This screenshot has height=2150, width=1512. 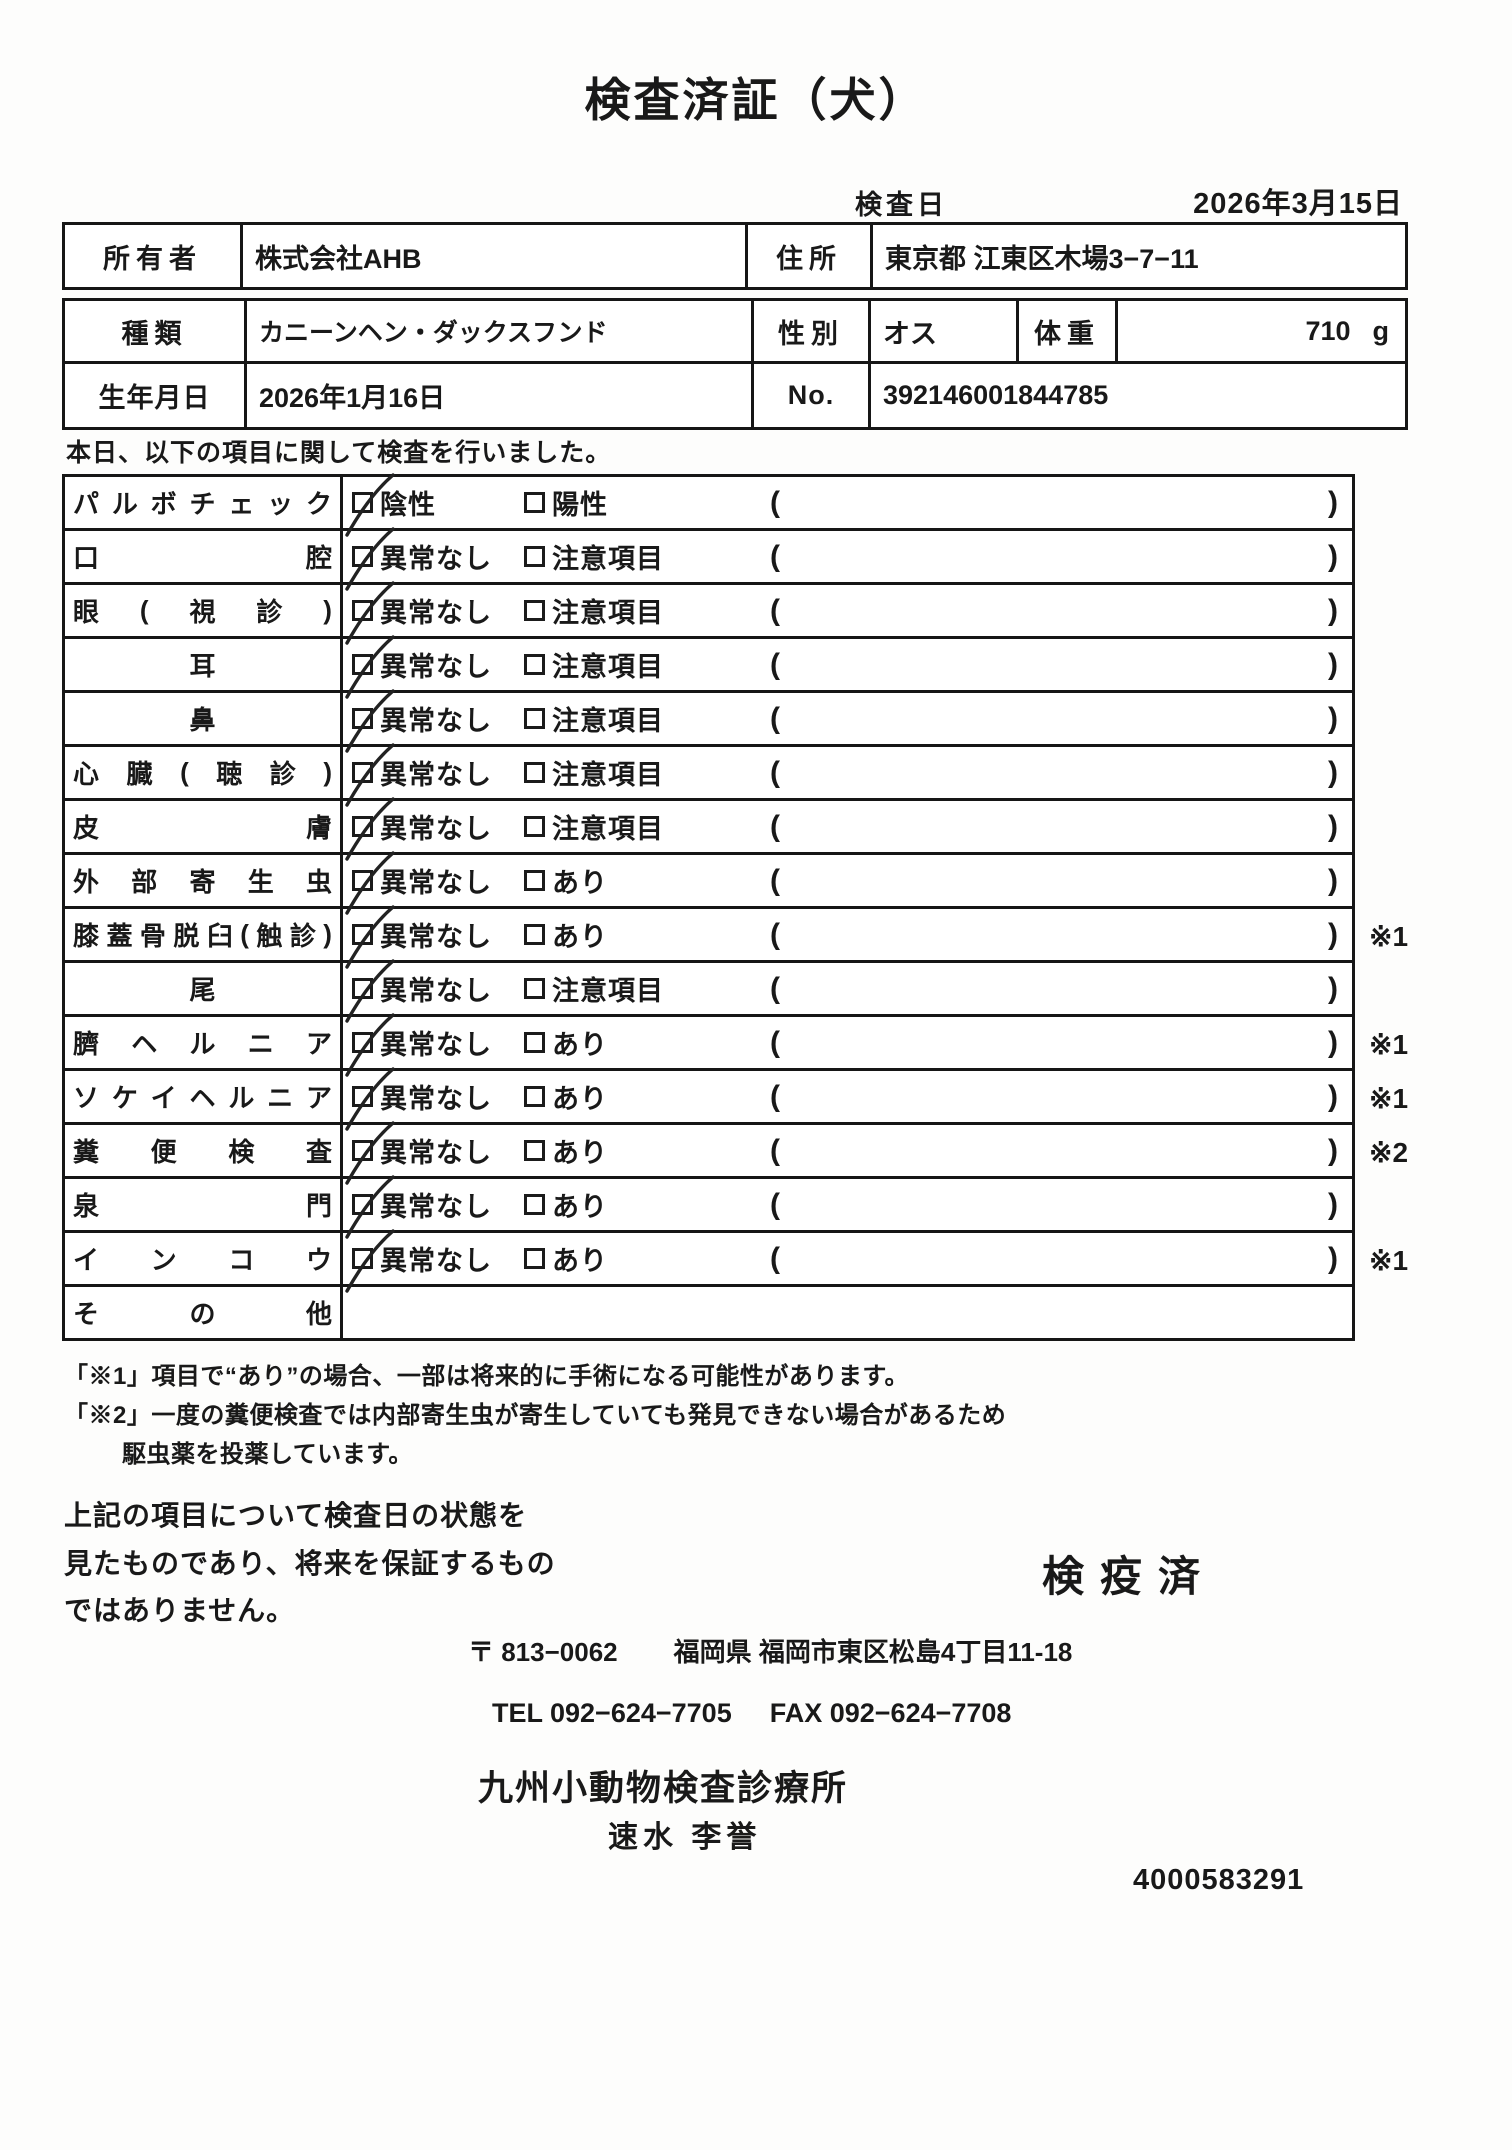 I want to click on clinic-fax: FAX 092−624−7708, so click(x=890, y=1713).